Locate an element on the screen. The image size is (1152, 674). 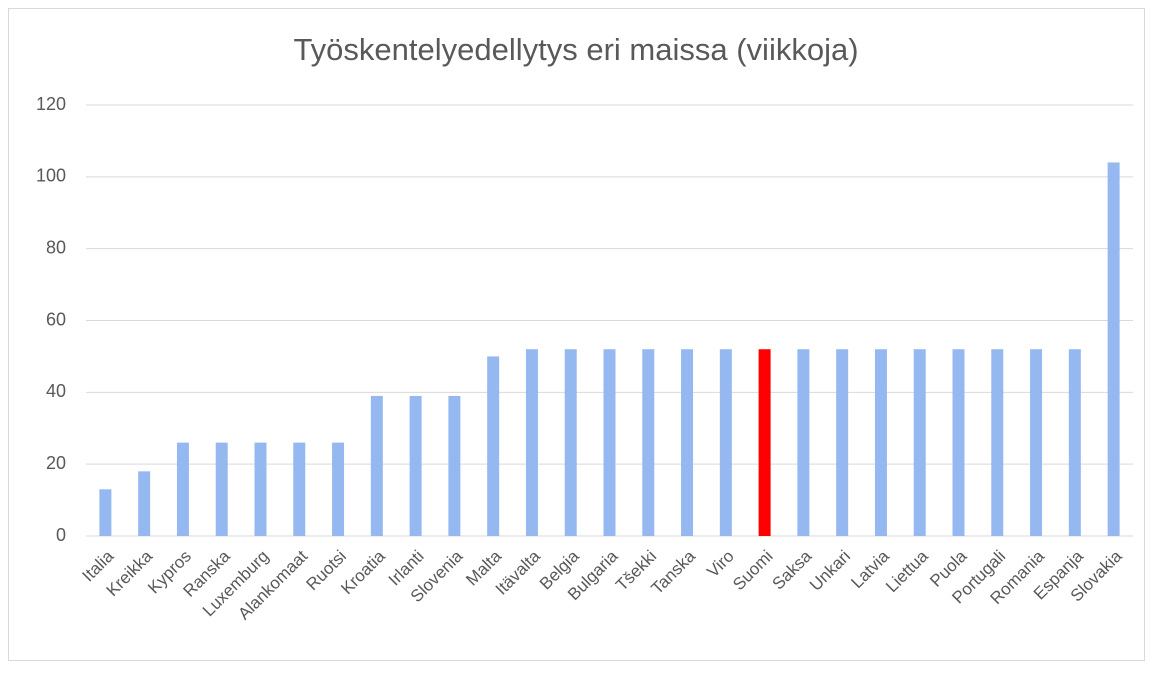
y-tick-label: 120 is located at coordinates (51, 104).